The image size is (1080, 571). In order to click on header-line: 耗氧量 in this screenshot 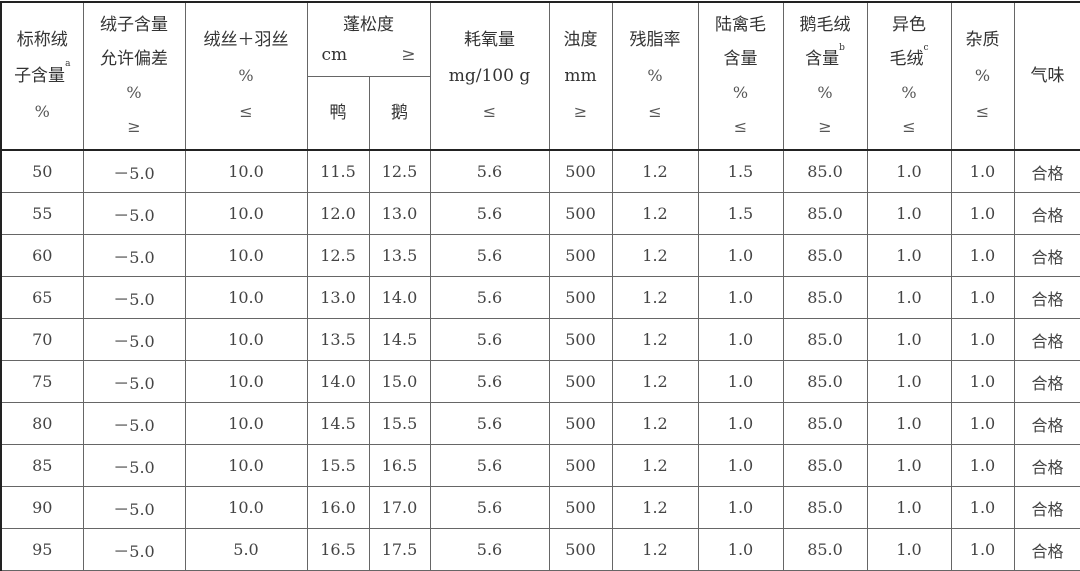, I will do `click(490, 40)`.